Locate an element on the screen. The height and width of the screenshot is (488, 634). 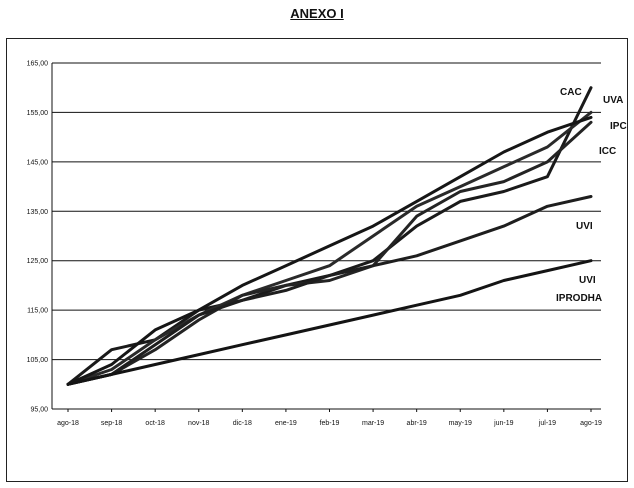
x-tick-label: may-19 is located at coordinates (460, 423).